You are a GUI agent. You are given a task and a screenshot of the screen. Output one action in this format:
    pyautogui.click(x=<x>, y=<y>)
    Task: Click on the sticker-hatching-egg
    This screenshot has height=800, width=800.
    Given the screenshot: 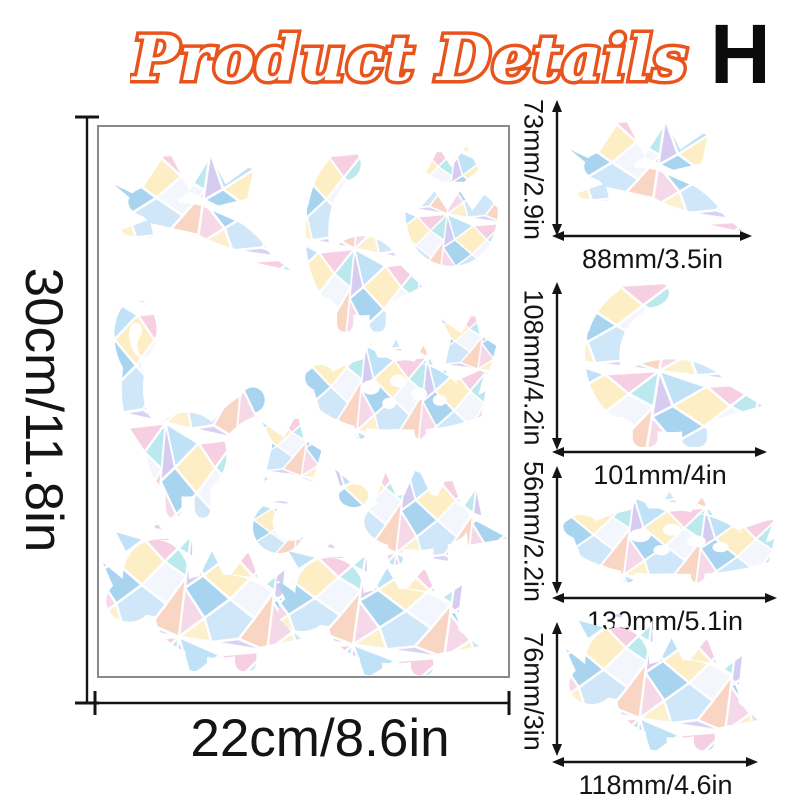 What is the action you would take?
    pyautogui.click(x=451, y=205)
    